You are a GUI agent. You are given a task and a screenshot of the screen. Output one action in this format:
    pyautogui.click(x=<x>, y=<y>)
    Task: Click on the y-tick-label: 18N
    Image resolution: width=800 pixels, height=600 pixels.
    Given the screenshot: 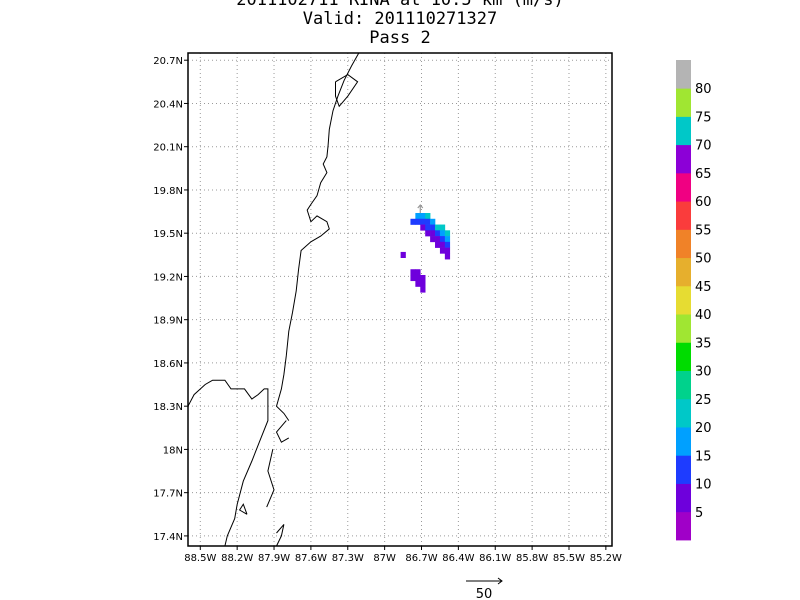 What is the action you would take?
    pyautogui.click(x=173, y=450)
    